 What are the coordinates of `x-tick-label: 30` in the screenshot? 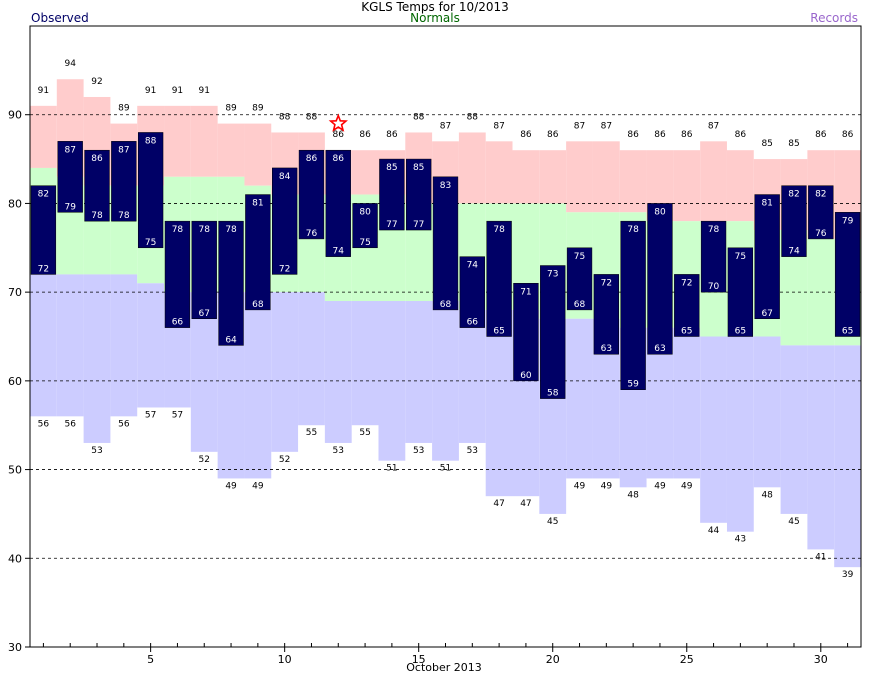 It's located at (821, 659).